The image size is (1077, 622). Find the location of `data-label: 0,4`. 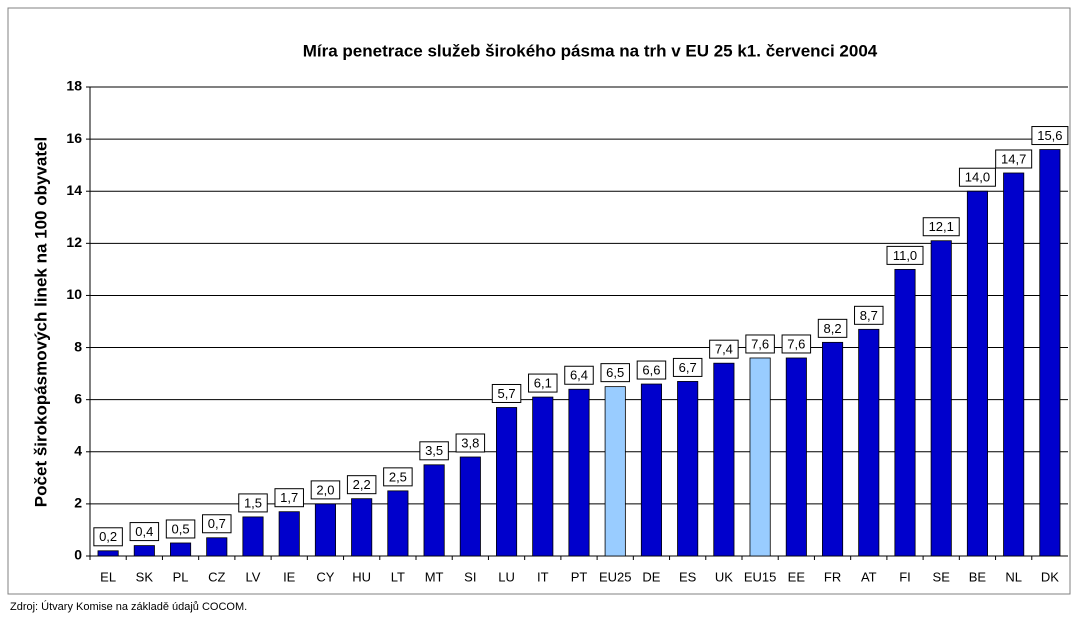

data-label: 0,4 is located at coordinates (144, 531).